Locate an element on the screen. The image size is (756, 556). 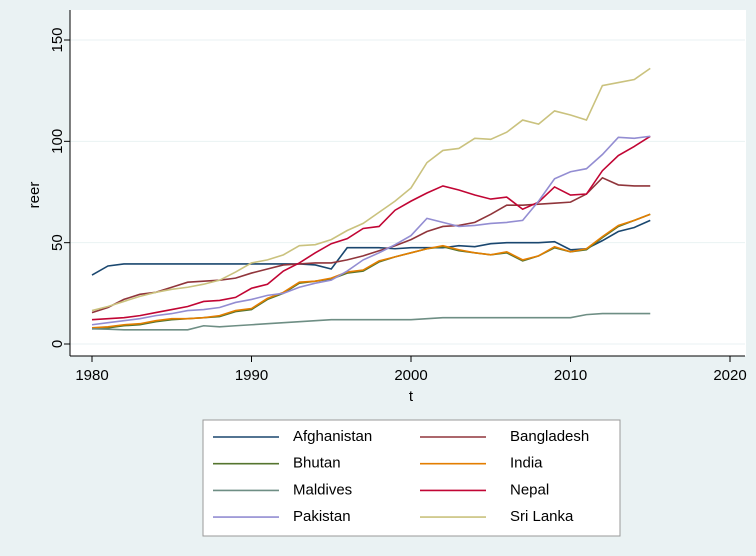
x-tick-label: 2010 is located at coordinates (570, 375).